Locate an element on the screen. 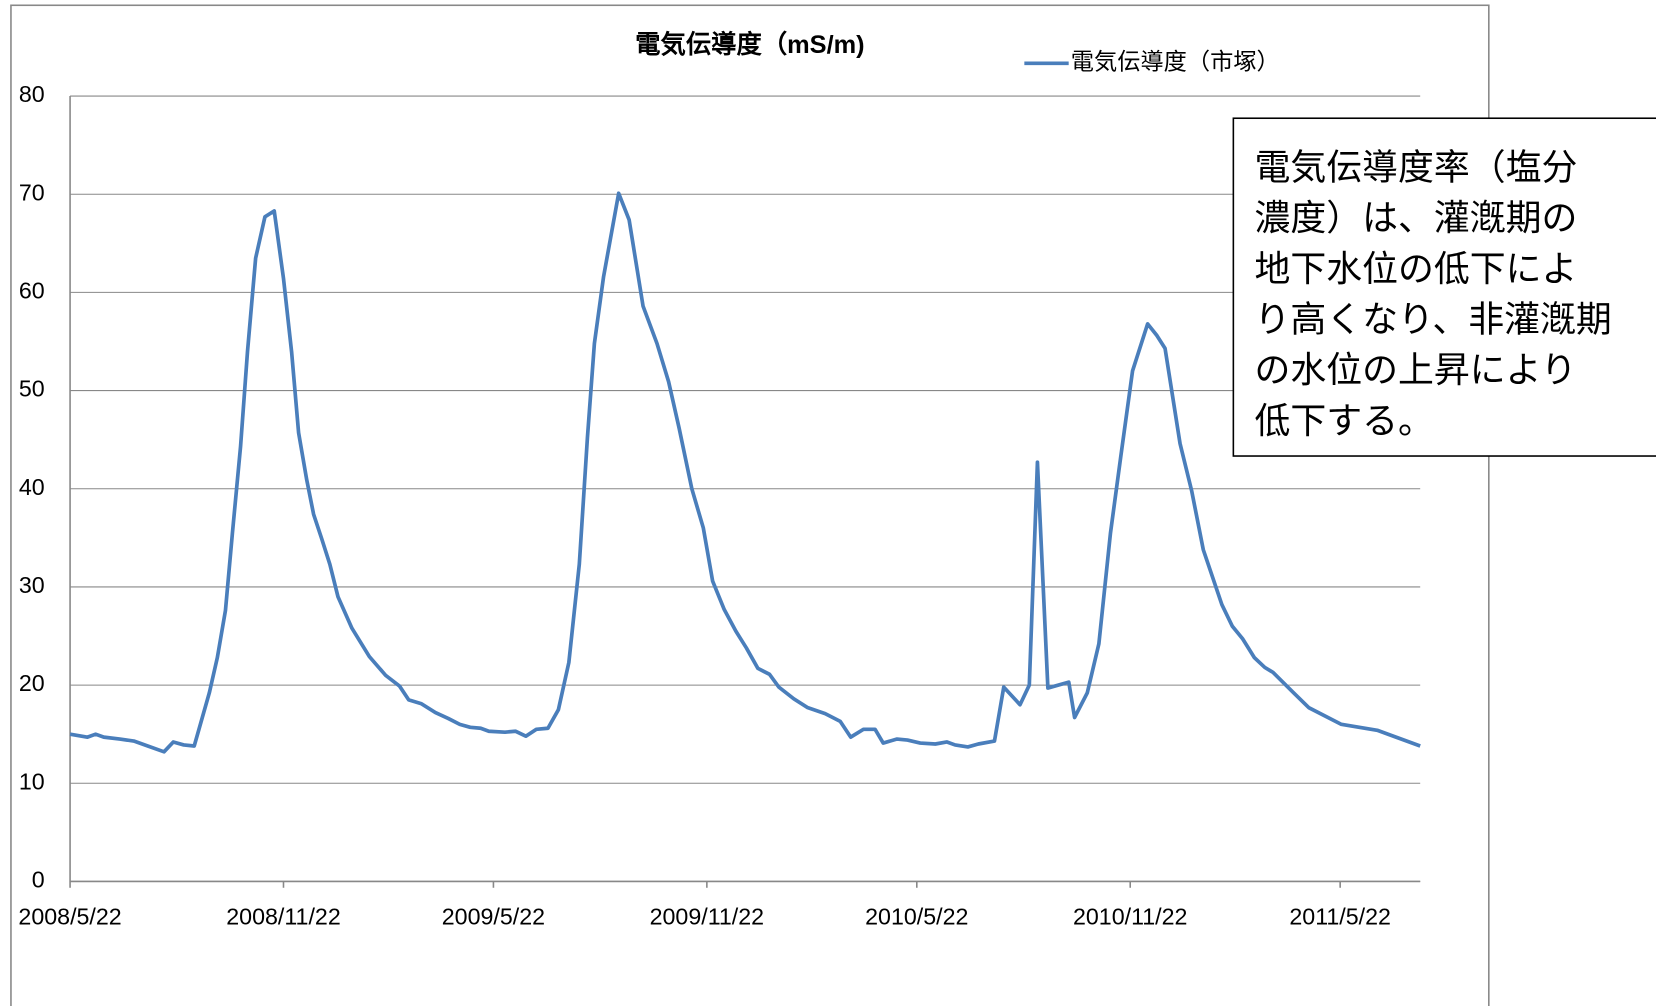 Image resolution: width=1656 pixels, height=1006 pixels. y-tick-label: 50 is located at coordinates (32, 389).